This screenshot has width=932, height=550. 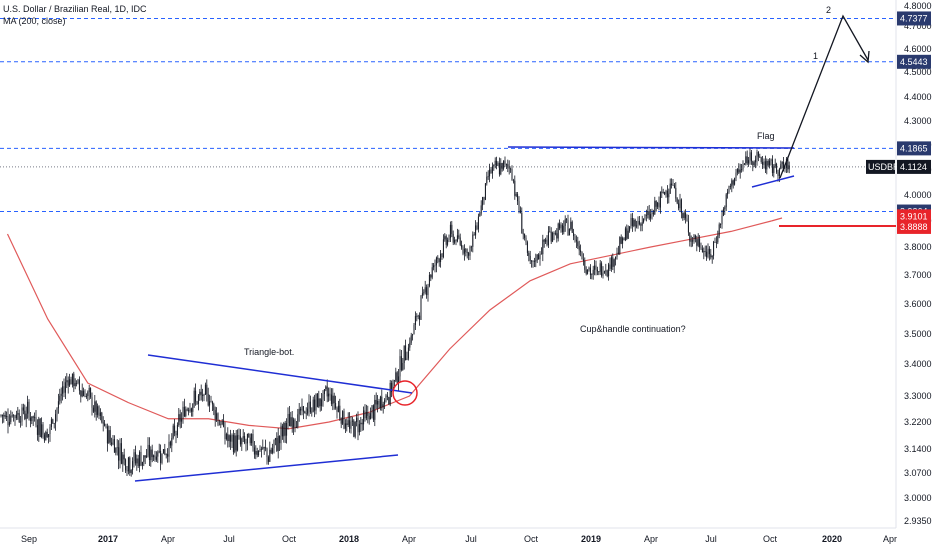 I want to click on x-tick-label: Sep, so click(x=29, y=539).